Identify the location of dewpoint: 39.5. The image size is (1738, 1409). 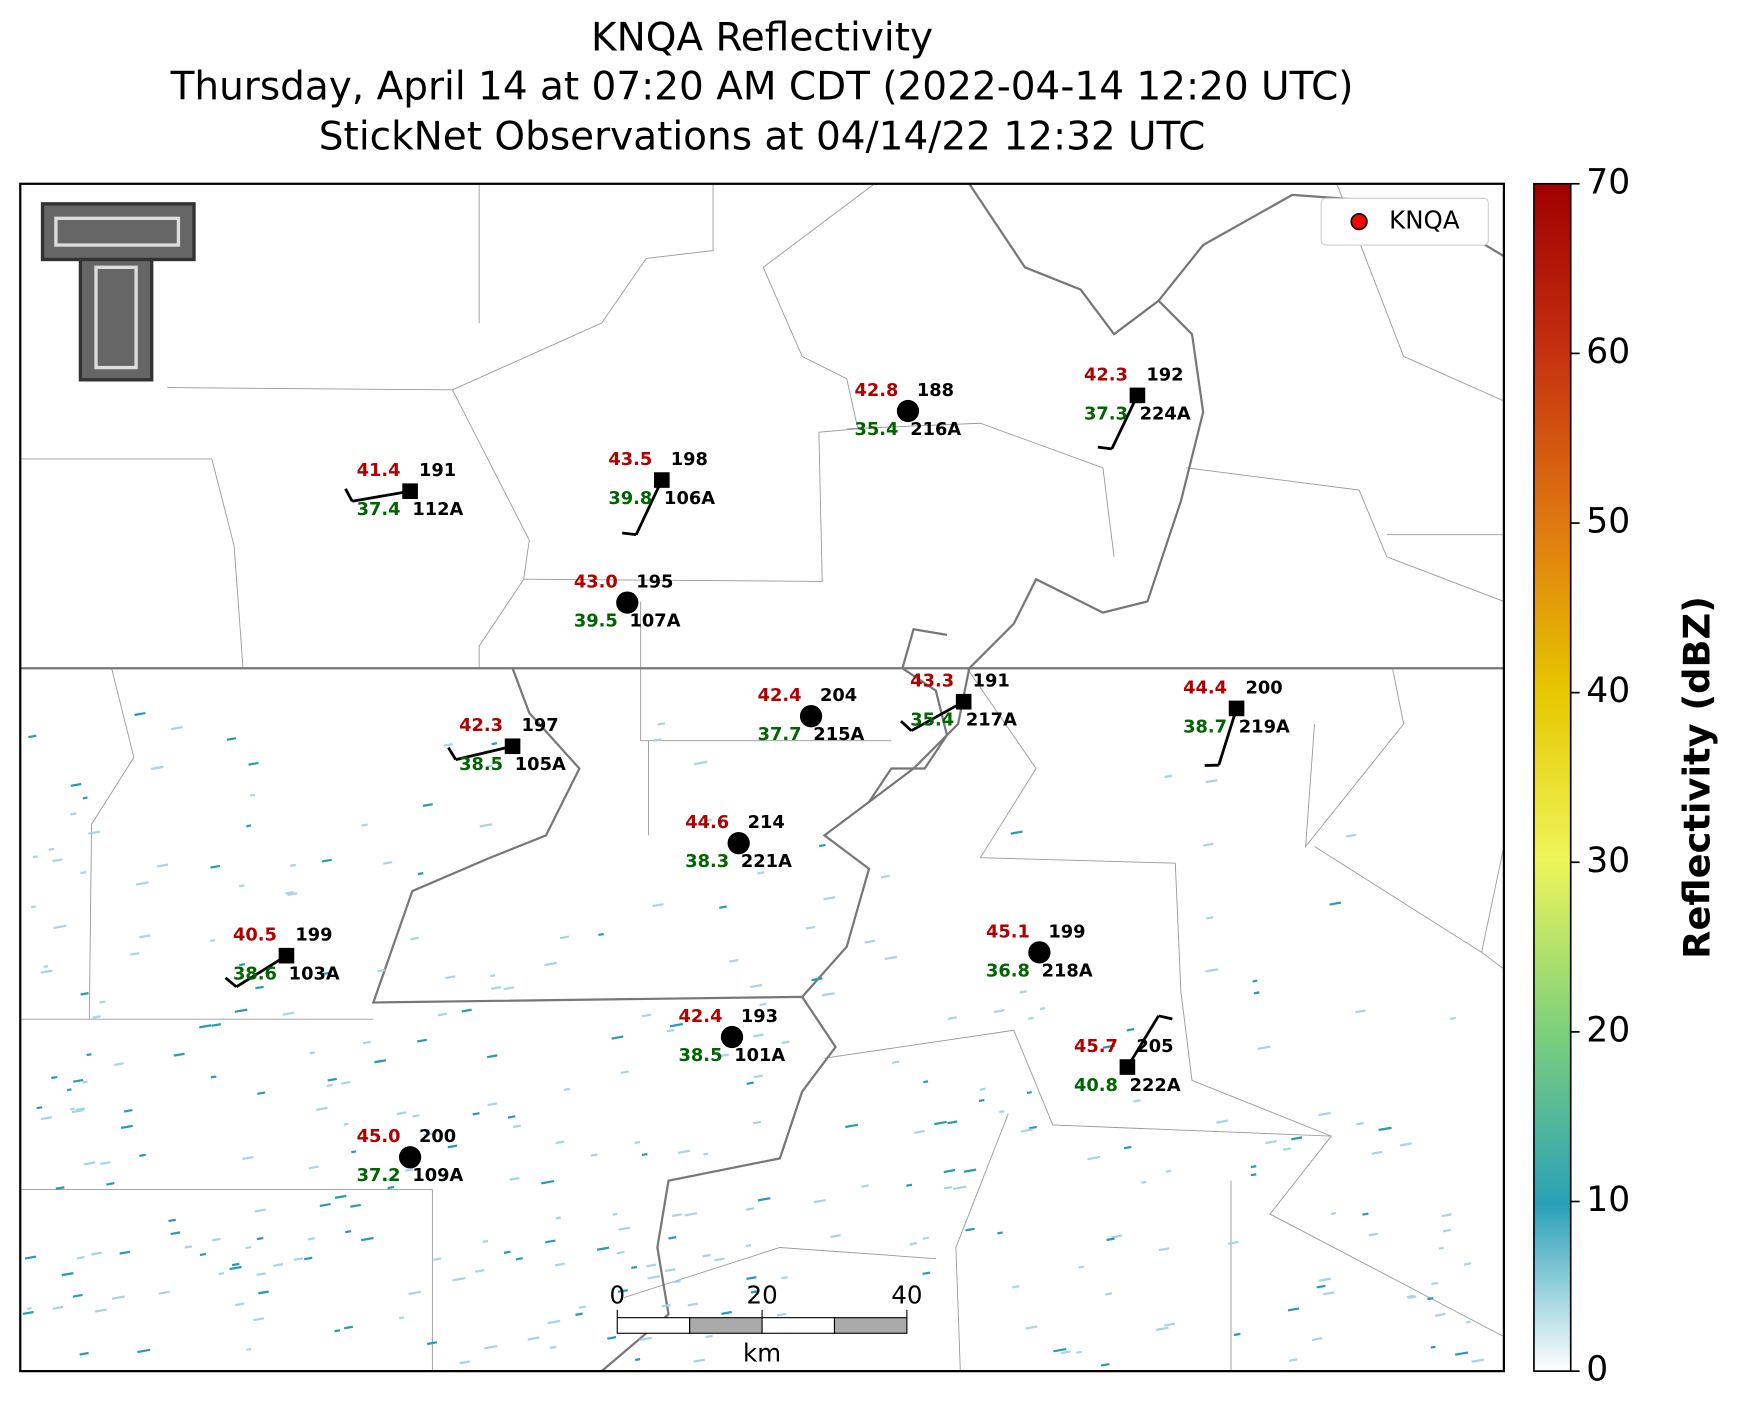
(596, 621).